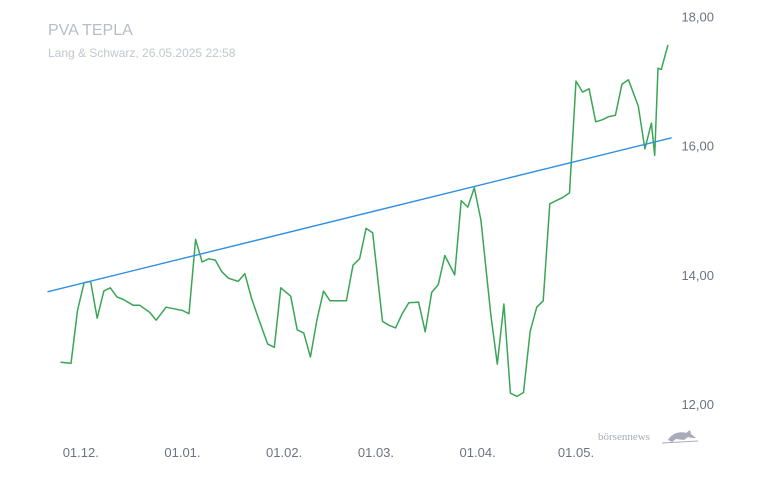 This screenshot has width=768, height=480. What do you see at coordinates (376, 452) in the screenshot?
I see `x-tick-label: 01.03.` at bounding box center [376, 452].